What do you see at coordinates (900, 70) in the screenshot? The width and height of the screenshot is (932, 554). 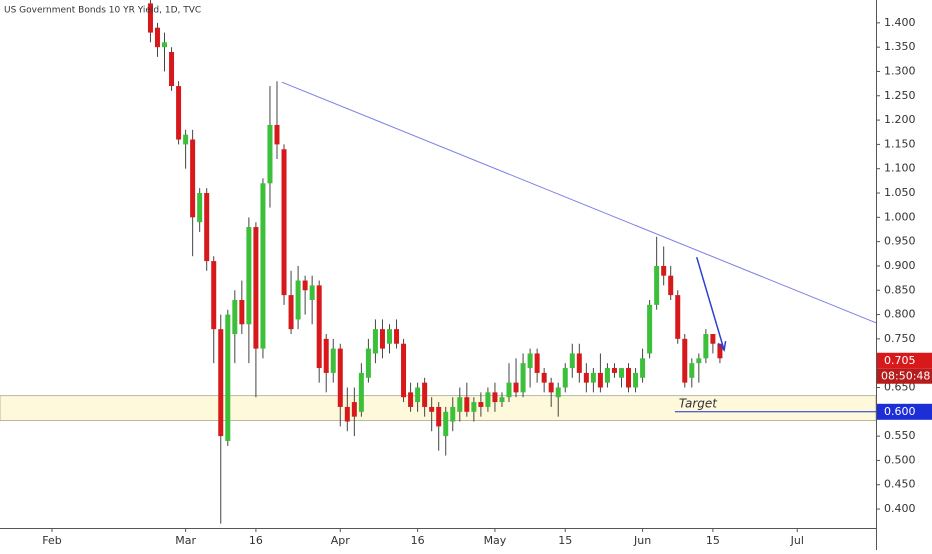 I see `y-tick-label: 1.300` at bounding box center [900, 70].